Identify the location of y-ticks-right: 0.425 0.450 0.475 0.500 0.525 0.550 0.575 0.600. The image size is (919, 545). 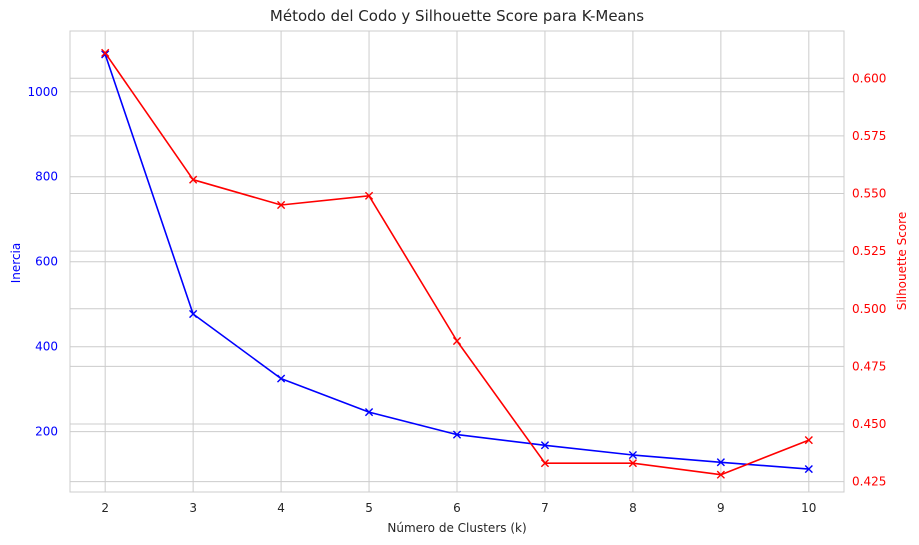
(869, 279).